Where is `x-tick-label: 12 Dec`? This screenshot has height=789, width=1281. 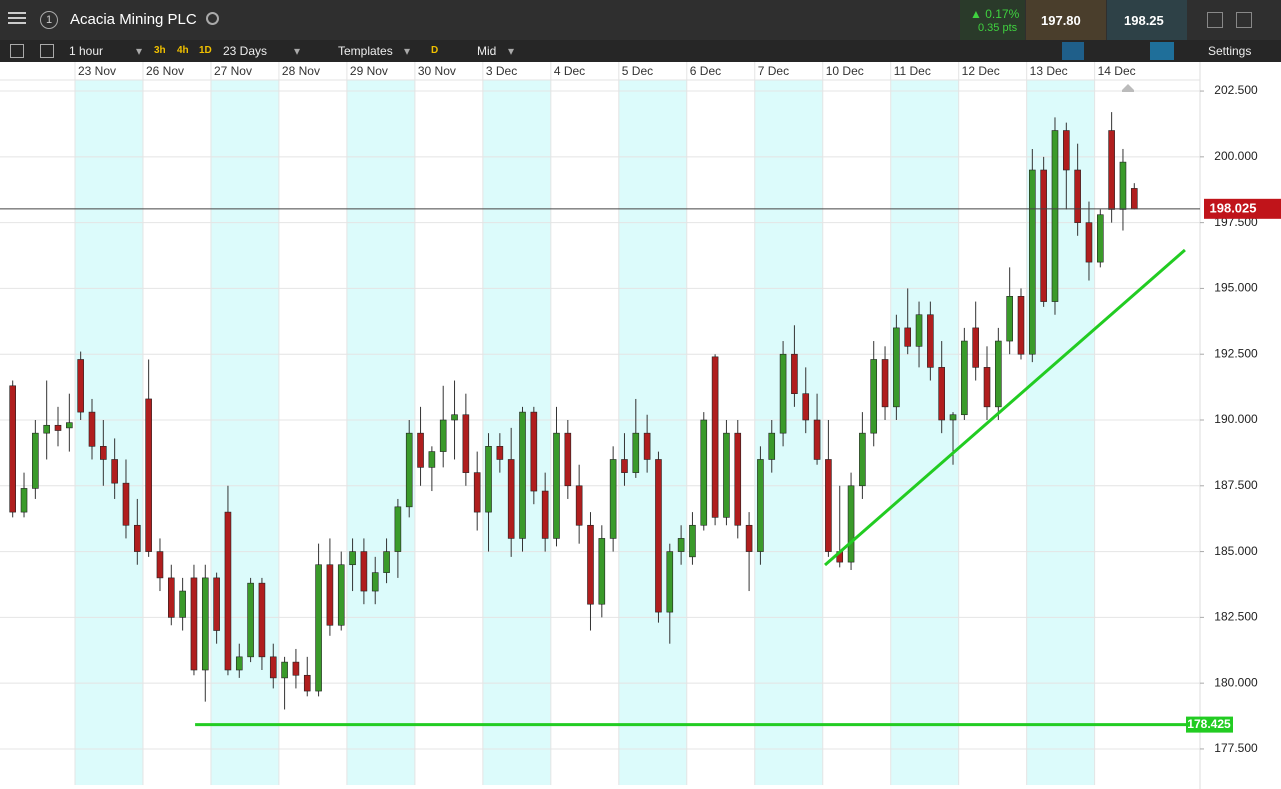 x-tick-label: 12 Dec is located at coordinates (981, 71).